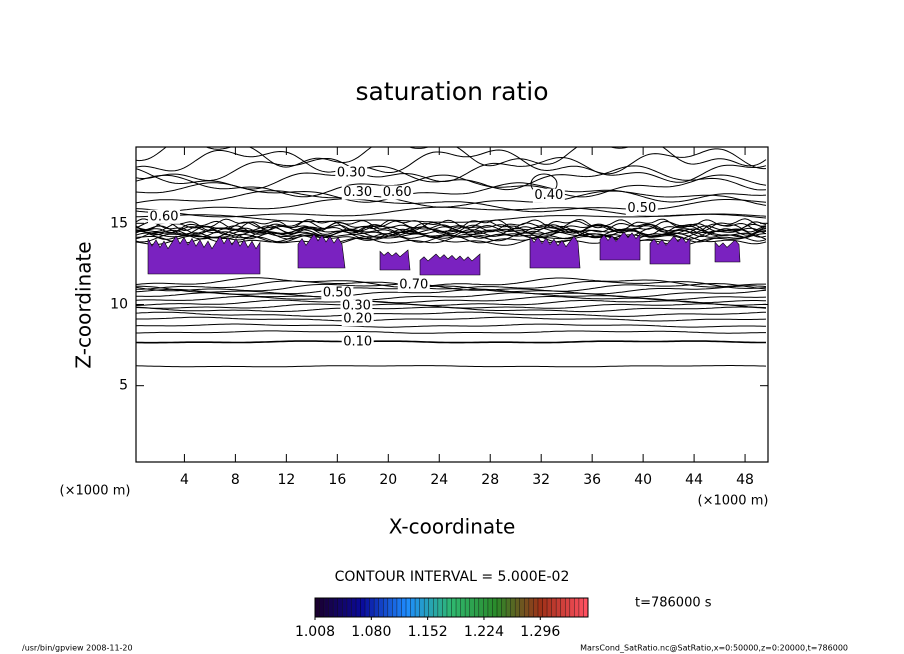 The image size is (904, 654). I want to click on footer-left: /usr/bin/gpview 2008-11-20, so click(77, 648).